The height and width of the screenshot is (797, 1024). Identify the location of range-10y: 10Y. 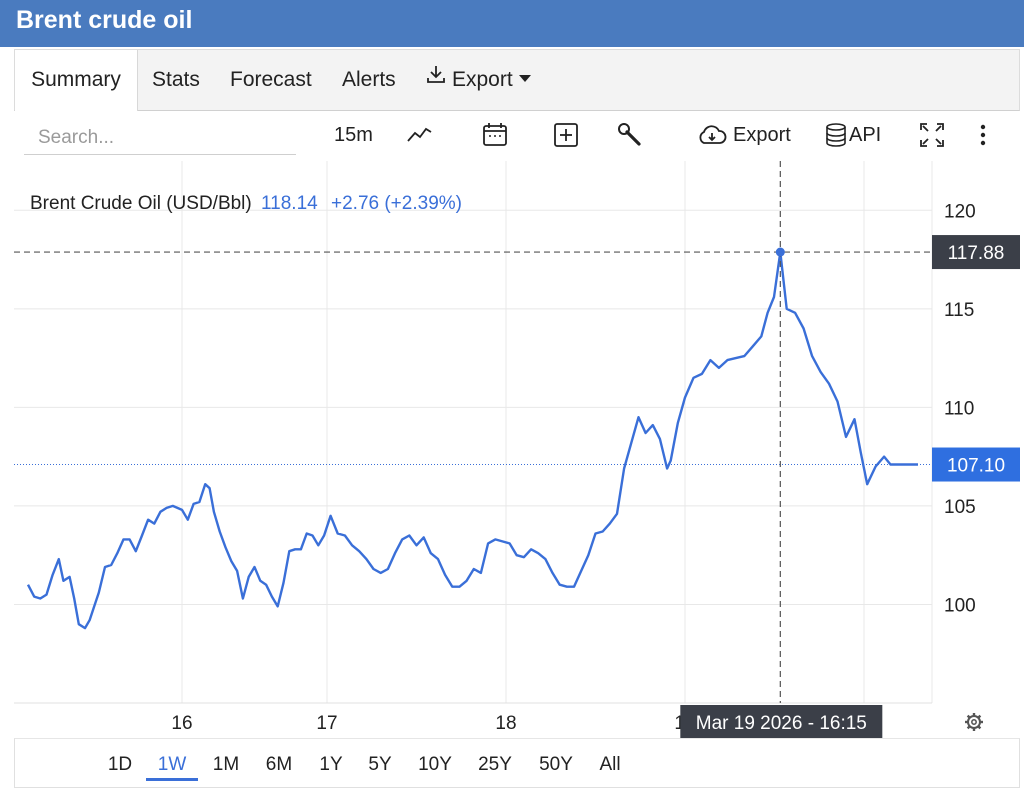
(435, 764).